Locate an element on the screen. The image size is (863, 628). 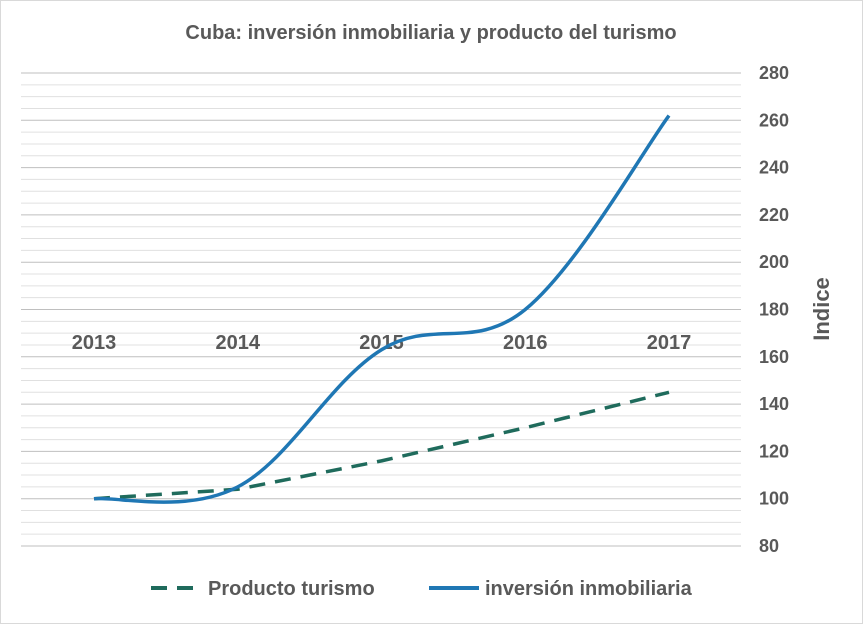
y-tick-label: 240 is located at coordinates (774, 168).